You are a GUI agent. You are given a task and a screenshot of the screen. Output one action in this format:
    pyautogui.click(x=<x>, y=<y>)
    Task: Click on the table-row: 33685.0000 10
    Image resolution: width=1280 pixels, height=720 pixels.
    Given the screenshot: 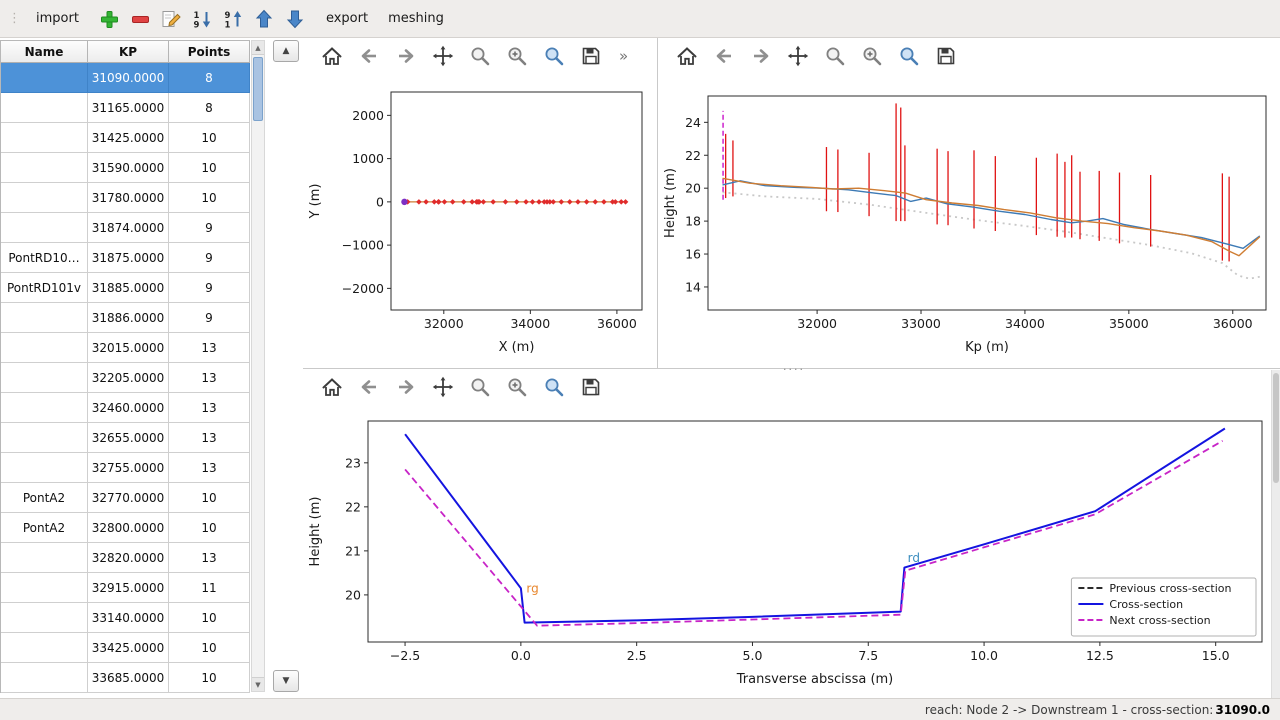 What is the action you would take?
    pyautogui.click(x=125, y=678)
    